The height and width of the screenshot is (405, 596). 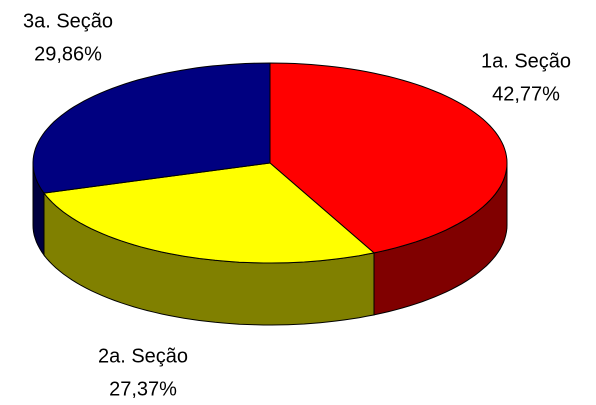 I want to click on slice-value-label: 27,37%, so click(x=143, y=389).